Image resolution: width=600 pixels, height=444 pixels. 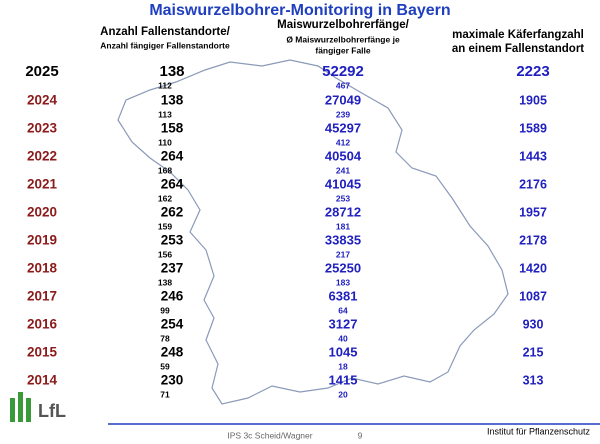 I want to click on cell: 25250, so click(x=343, y=267).